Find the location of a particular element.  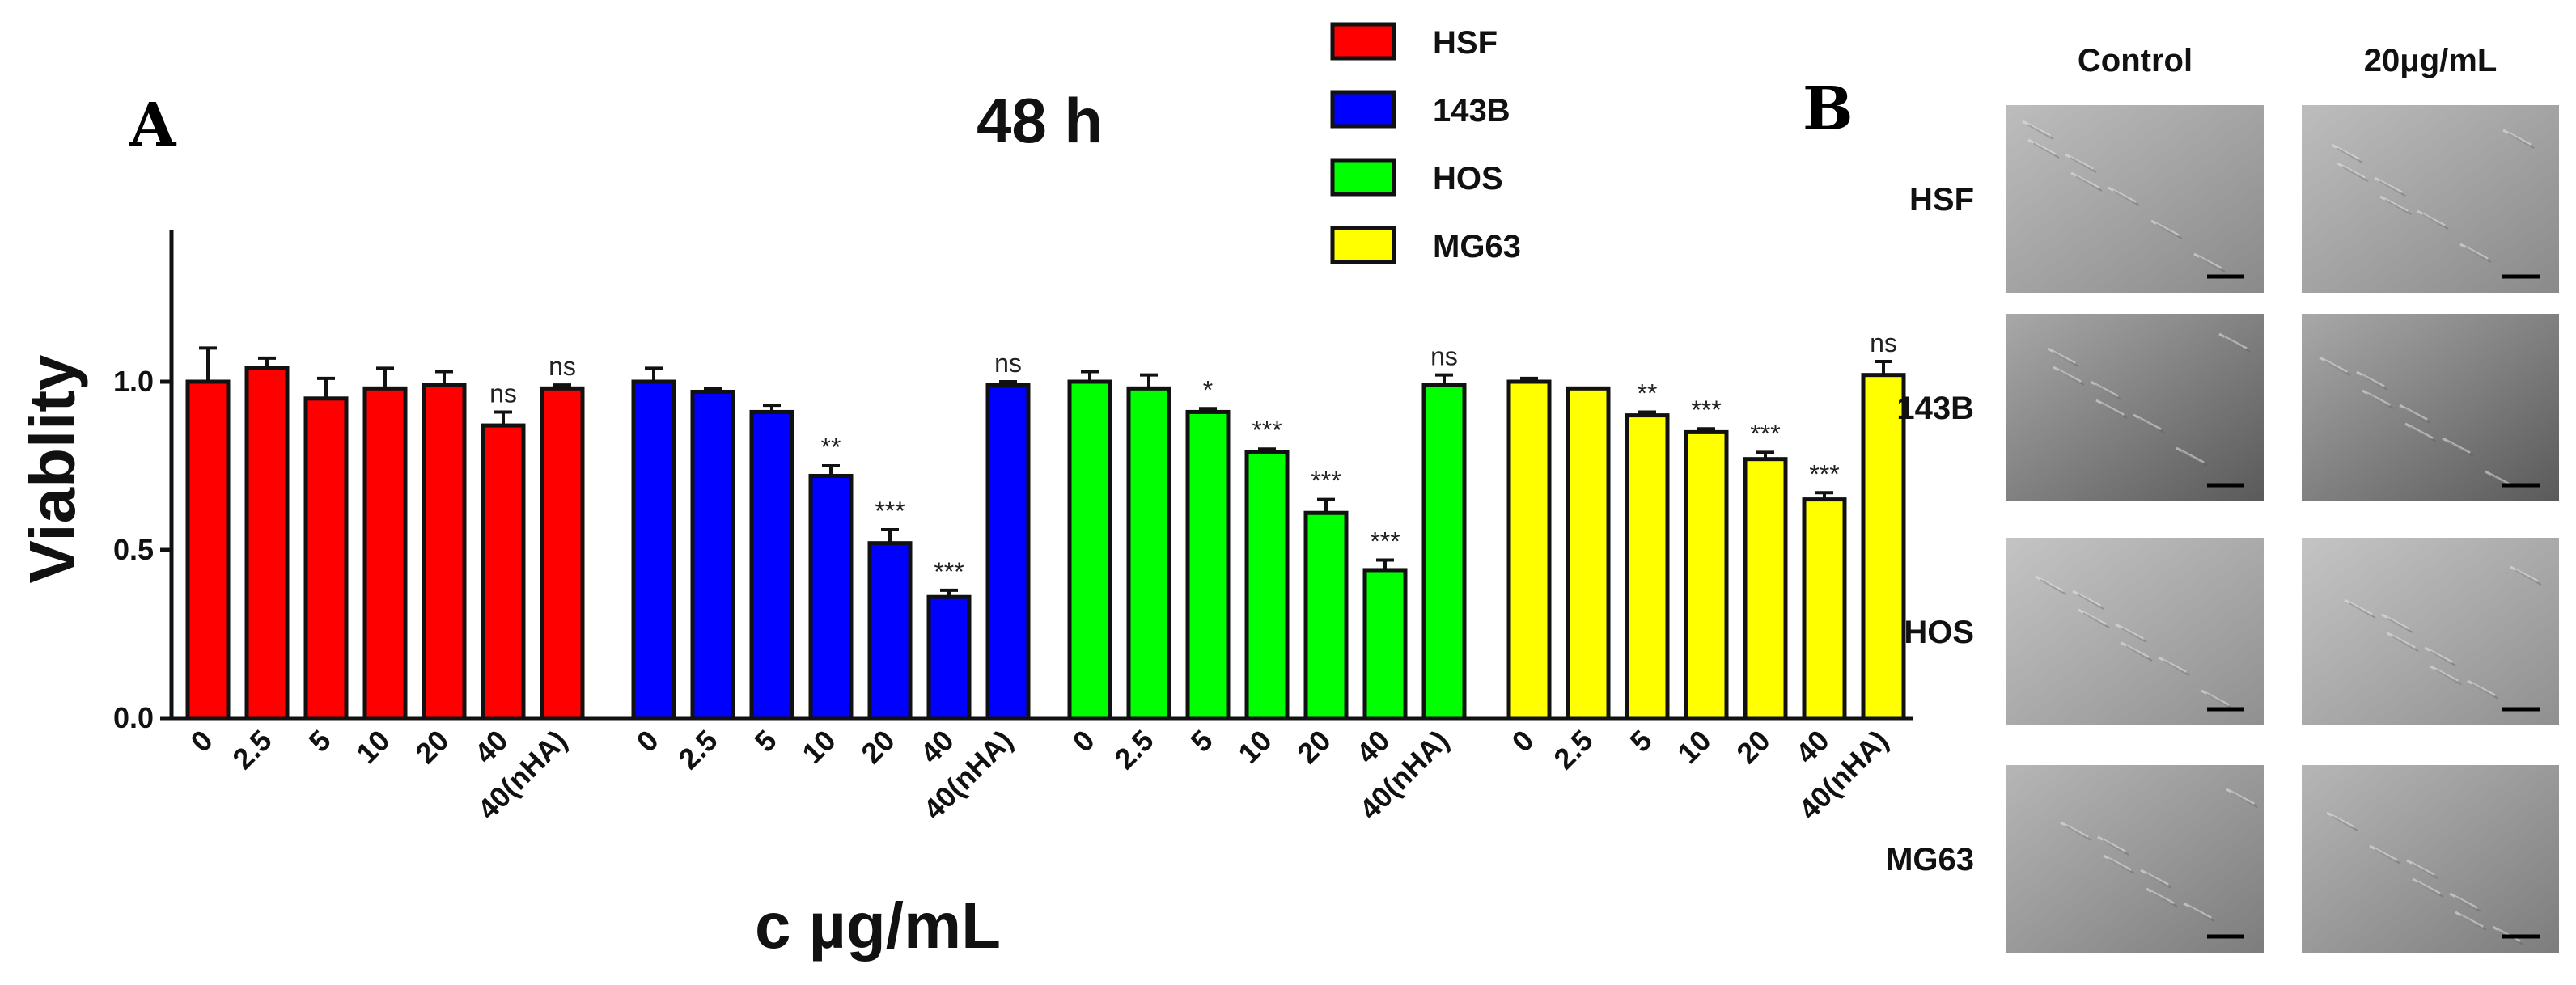

legend-swatch-hsf is located at coordinates (1363, 41).